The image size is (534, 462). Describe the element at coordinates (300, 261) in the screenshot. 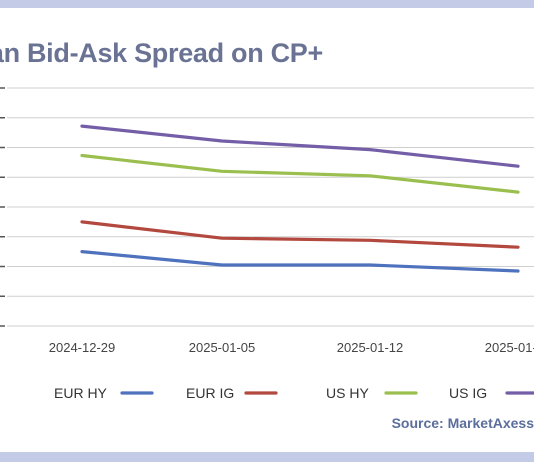

I see `series-line-eur-hy` at that location.